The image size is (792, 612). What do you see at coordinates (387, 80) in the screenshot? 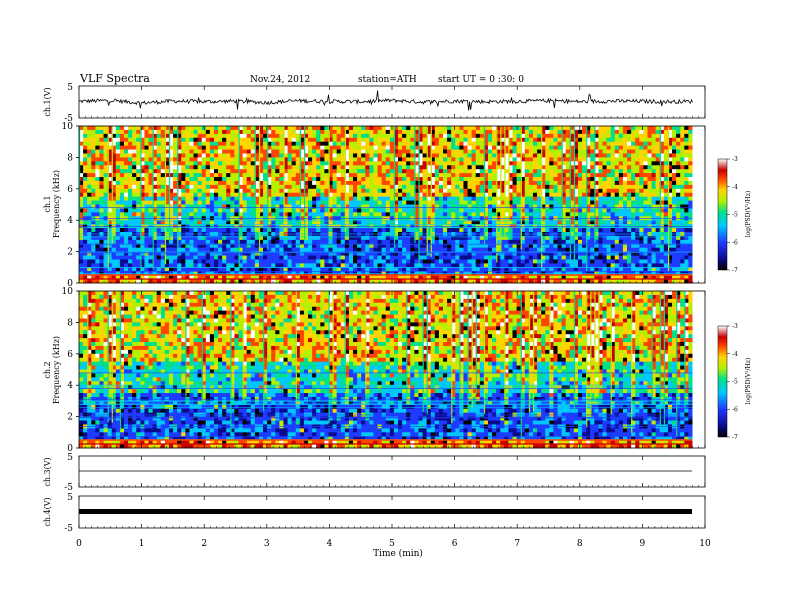
I see `station-label: station=ATH` at bounding box center [387, 80].